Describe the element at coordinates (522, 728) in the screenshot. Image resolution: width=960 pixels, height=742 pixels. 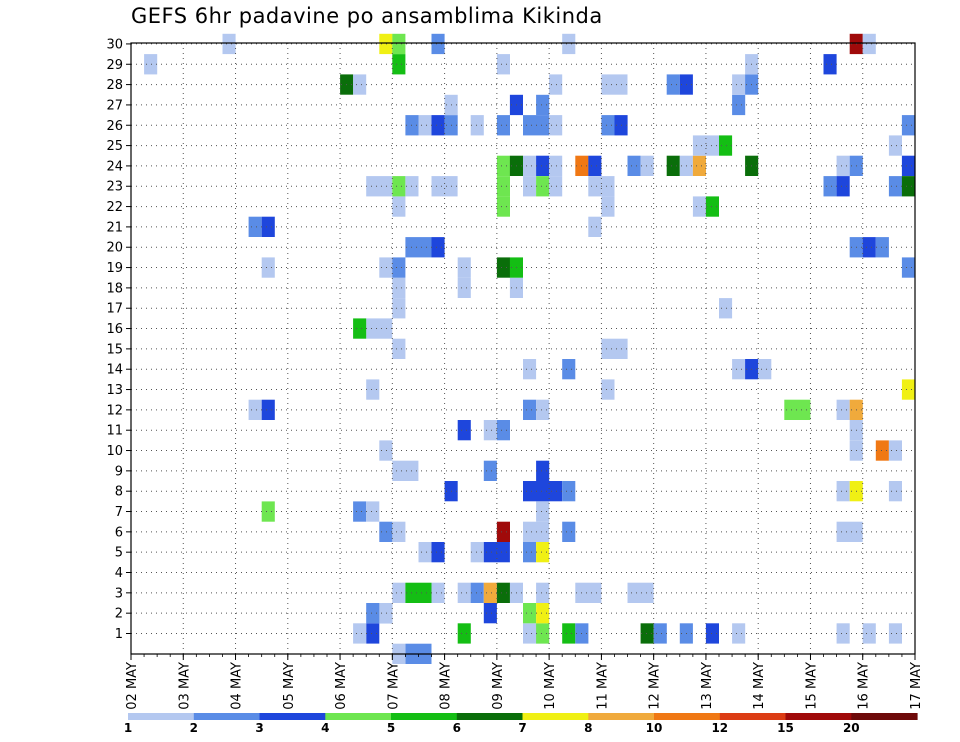
I see `colorbar-label: 7` at that location.